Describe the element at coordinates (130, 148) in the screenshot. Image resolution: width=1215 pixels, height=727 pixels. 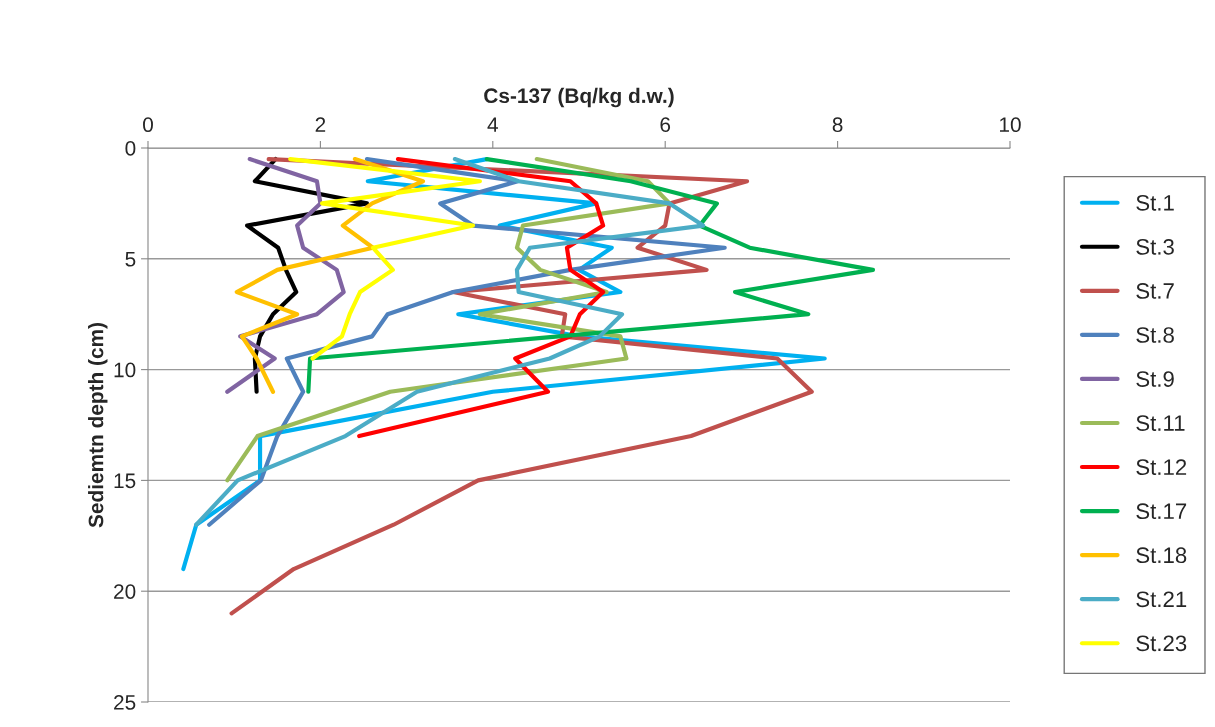
I see `y-tick-label: 0` at that location.